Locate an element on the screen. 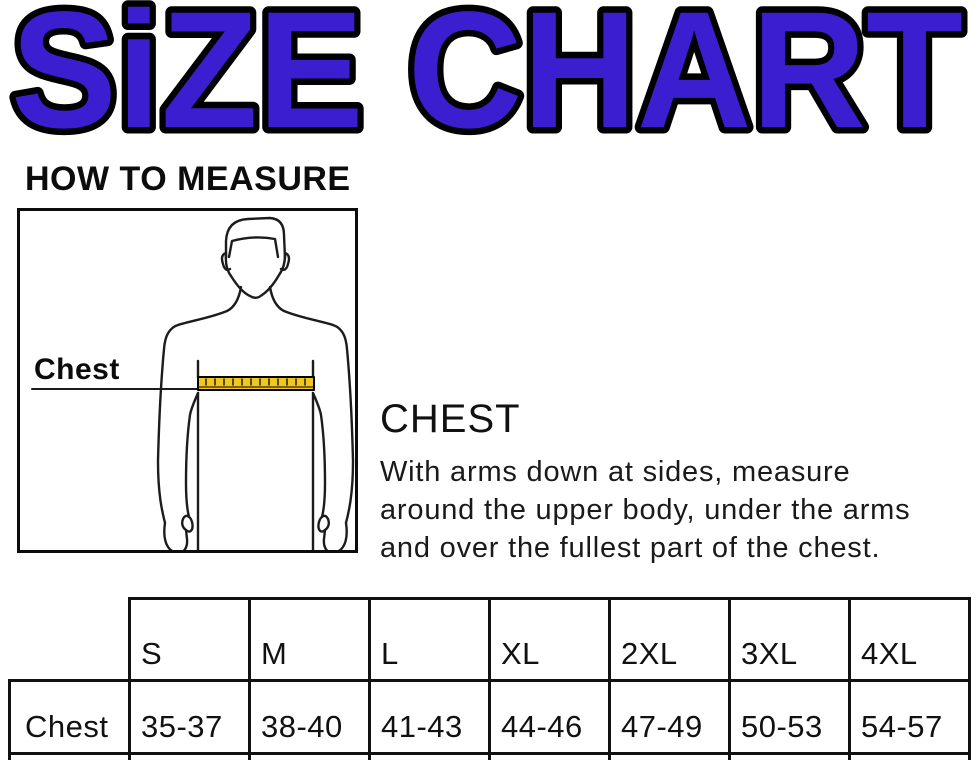 Image resolution: width=978 pixels, height=760 pixels. figure-head is located at coordinates (255, 257).